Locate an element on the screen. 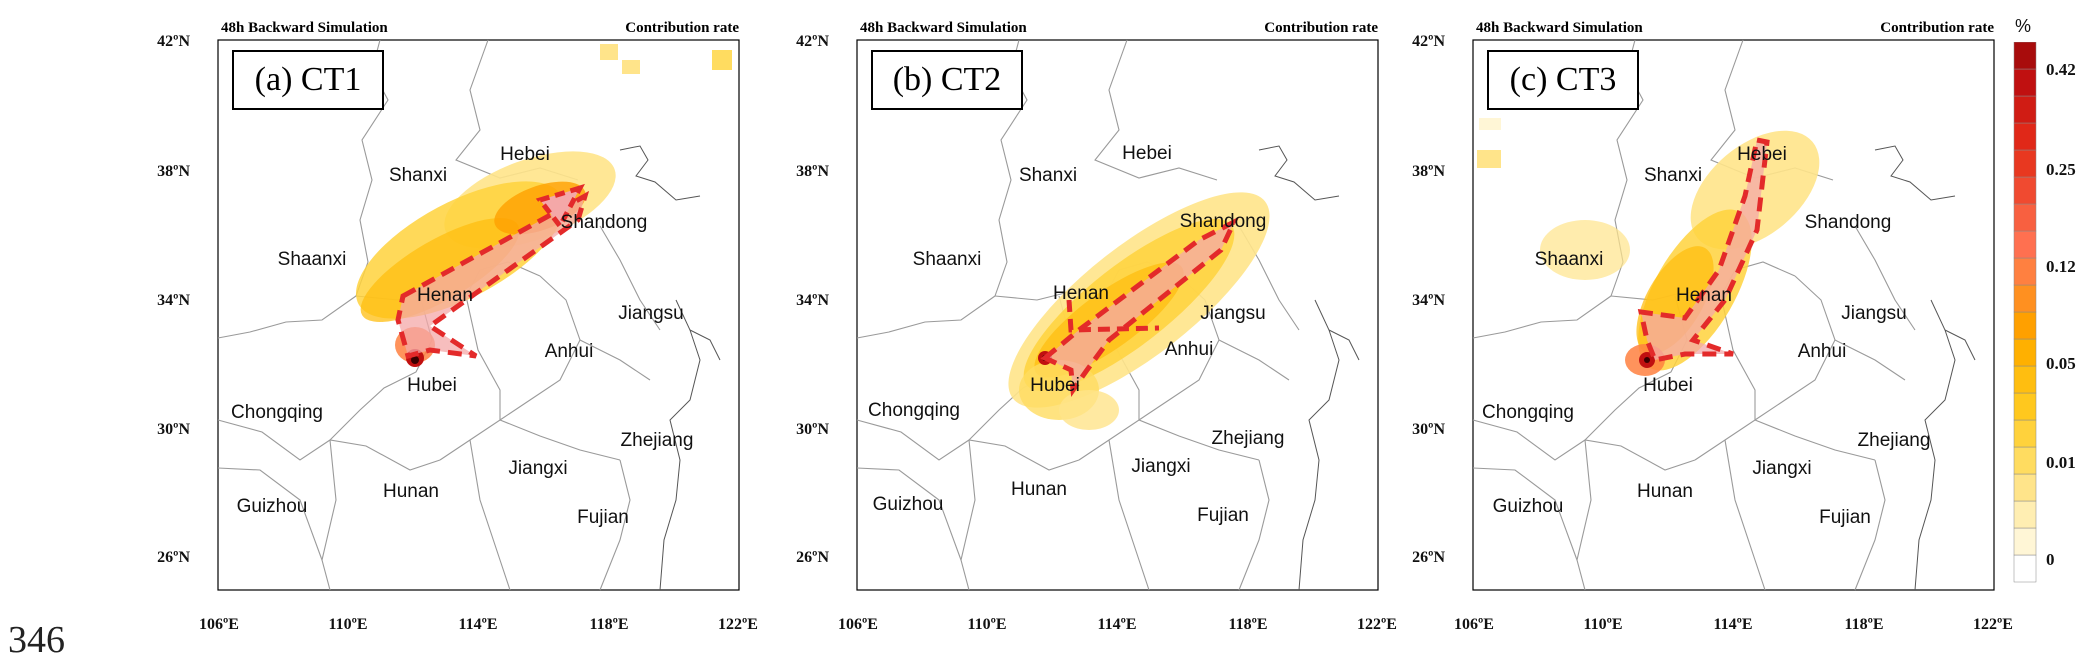 The image size is (2092, 662). colorbar-label: 0.12 is located at coordinates (2061, 266).